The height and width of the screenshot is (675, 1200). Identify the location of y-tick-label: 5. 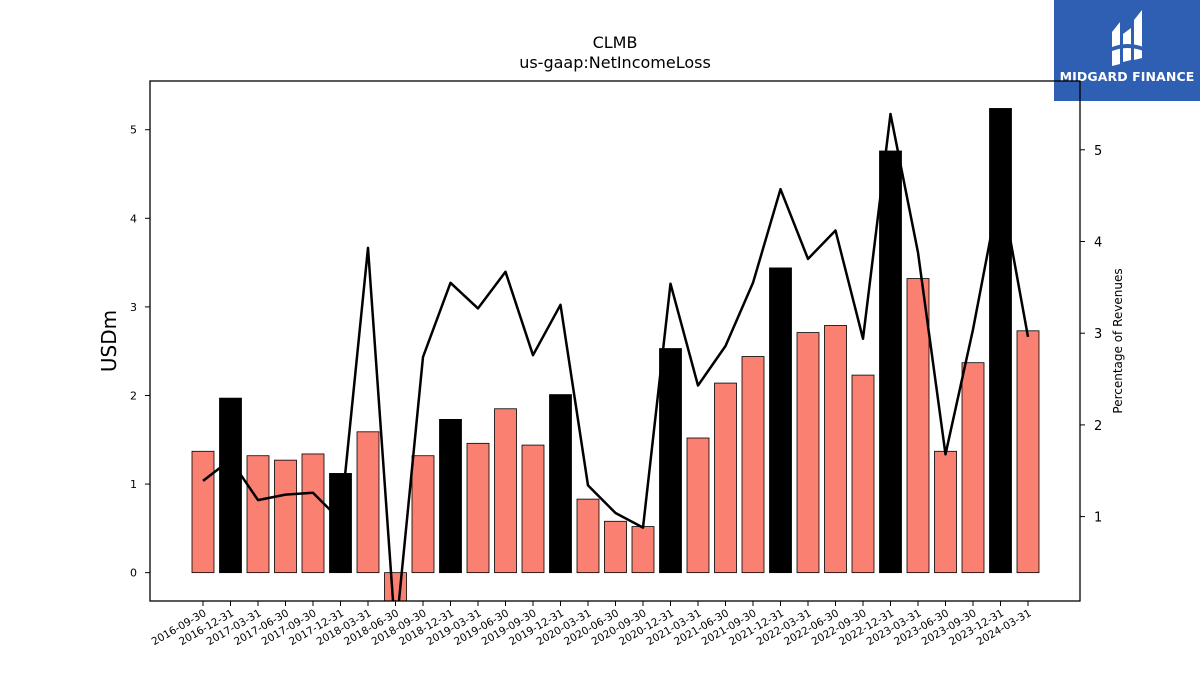
(133, 130).